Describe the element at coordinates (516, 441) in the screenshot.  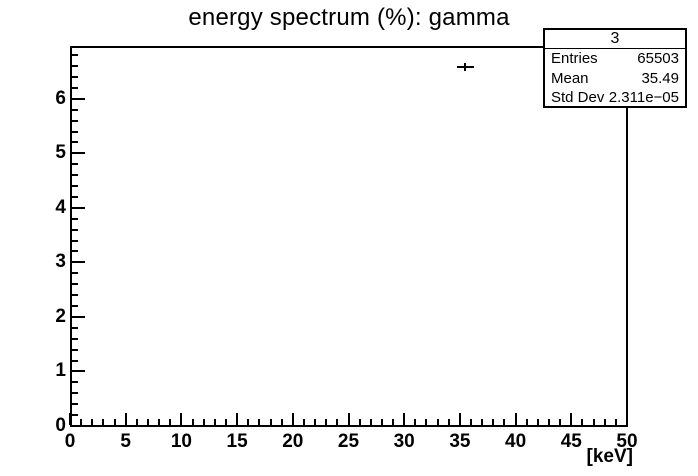
I see `x-tick-label: 40` at that location.